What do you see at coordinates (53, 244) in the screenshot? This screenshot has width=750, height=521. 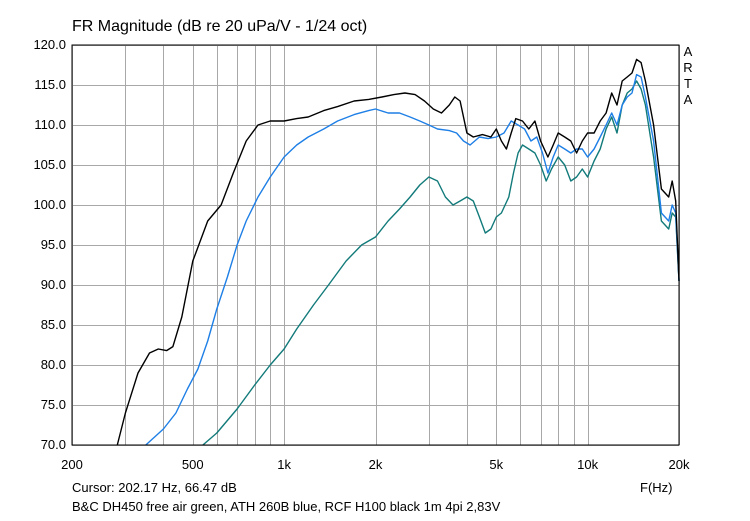 I see `y-tick-label: 95.0` at bounding box center [53, 244].